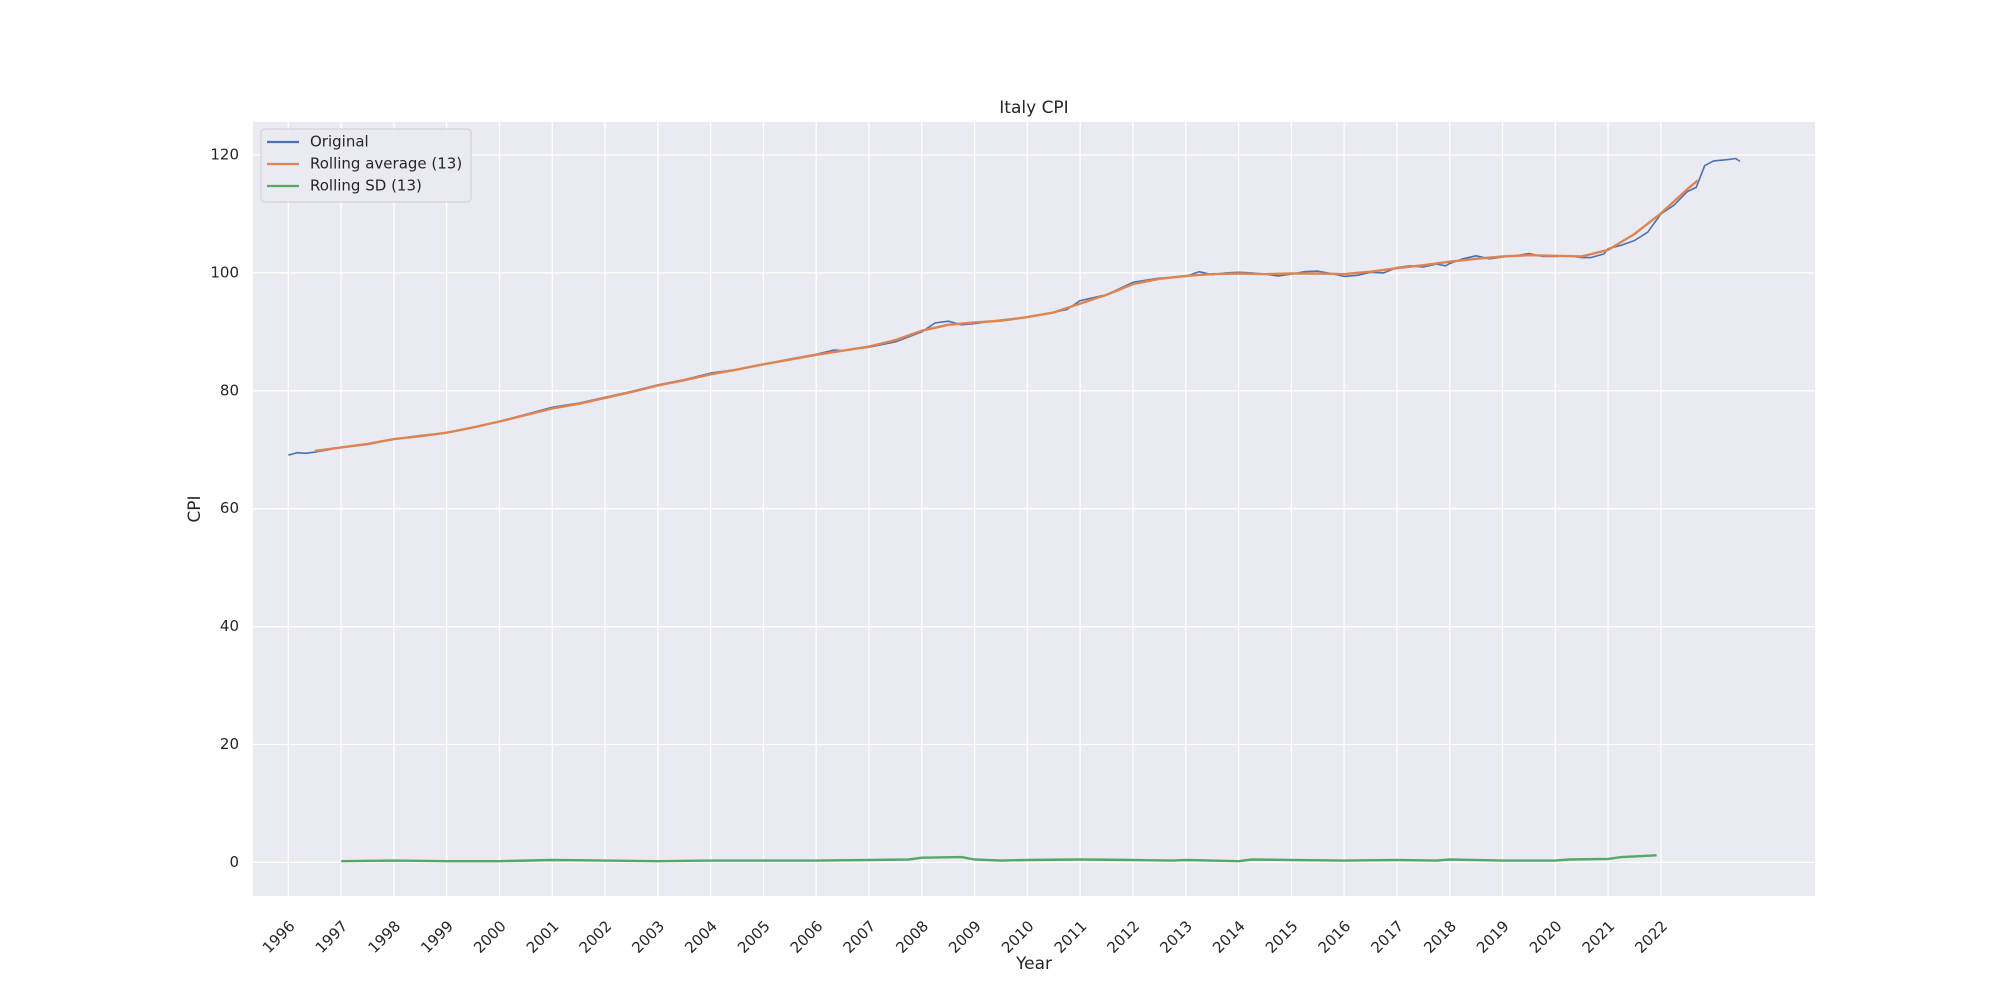 Image resolution: width=2000 pixels, height=1000 pixels. What do you see at coordinates (224, 272) in the screenshot?
I see `y-tick-label: 100` at bounding box center [224, 272].